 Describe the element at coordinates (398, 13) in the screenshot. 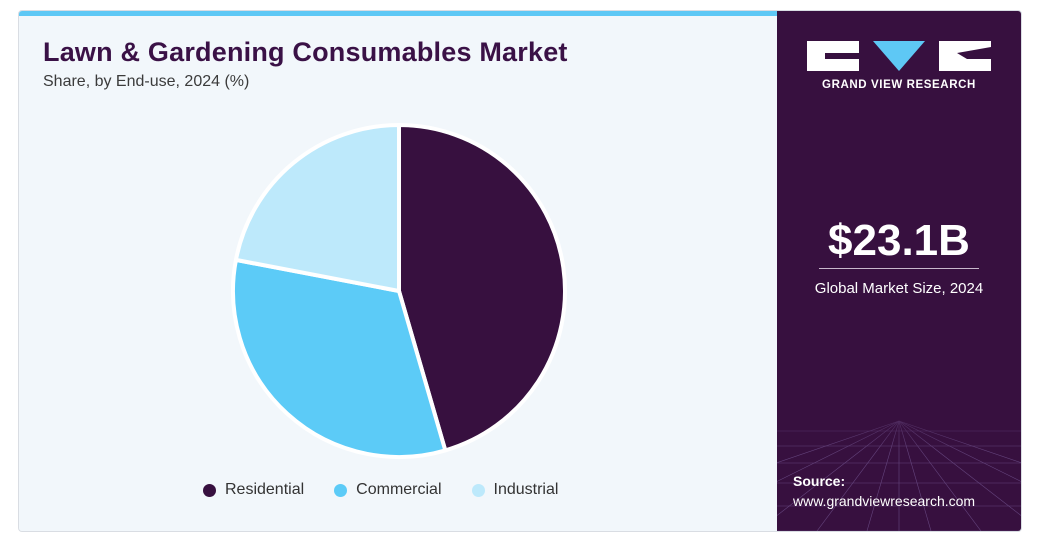

I see `accent-bar` at that location.